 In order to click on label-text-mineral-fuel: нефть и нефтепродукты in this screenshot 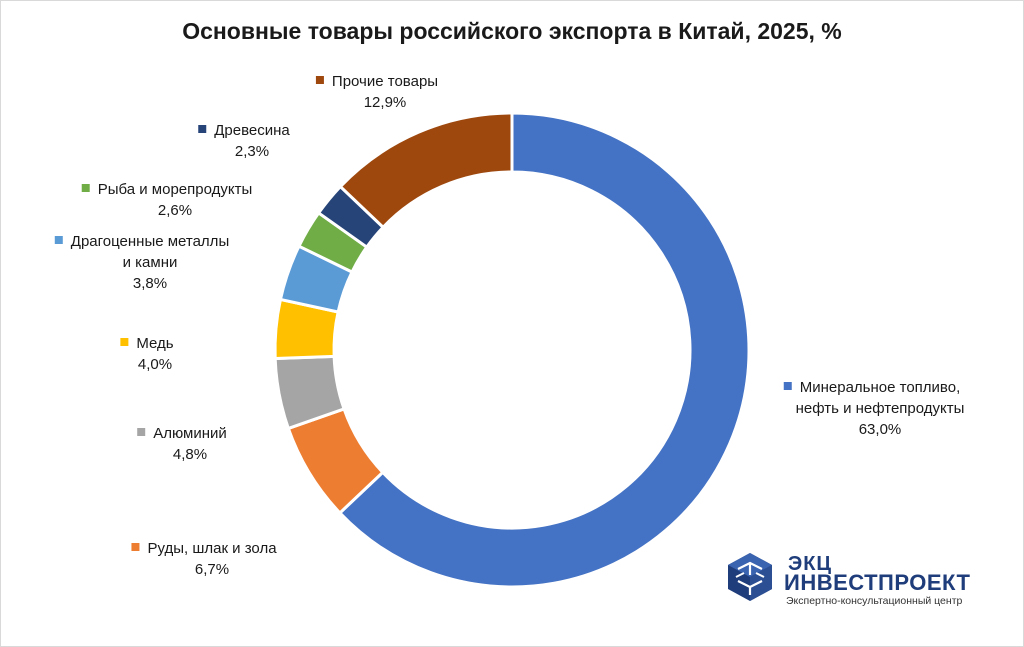, I will do `click(880, 408)`.